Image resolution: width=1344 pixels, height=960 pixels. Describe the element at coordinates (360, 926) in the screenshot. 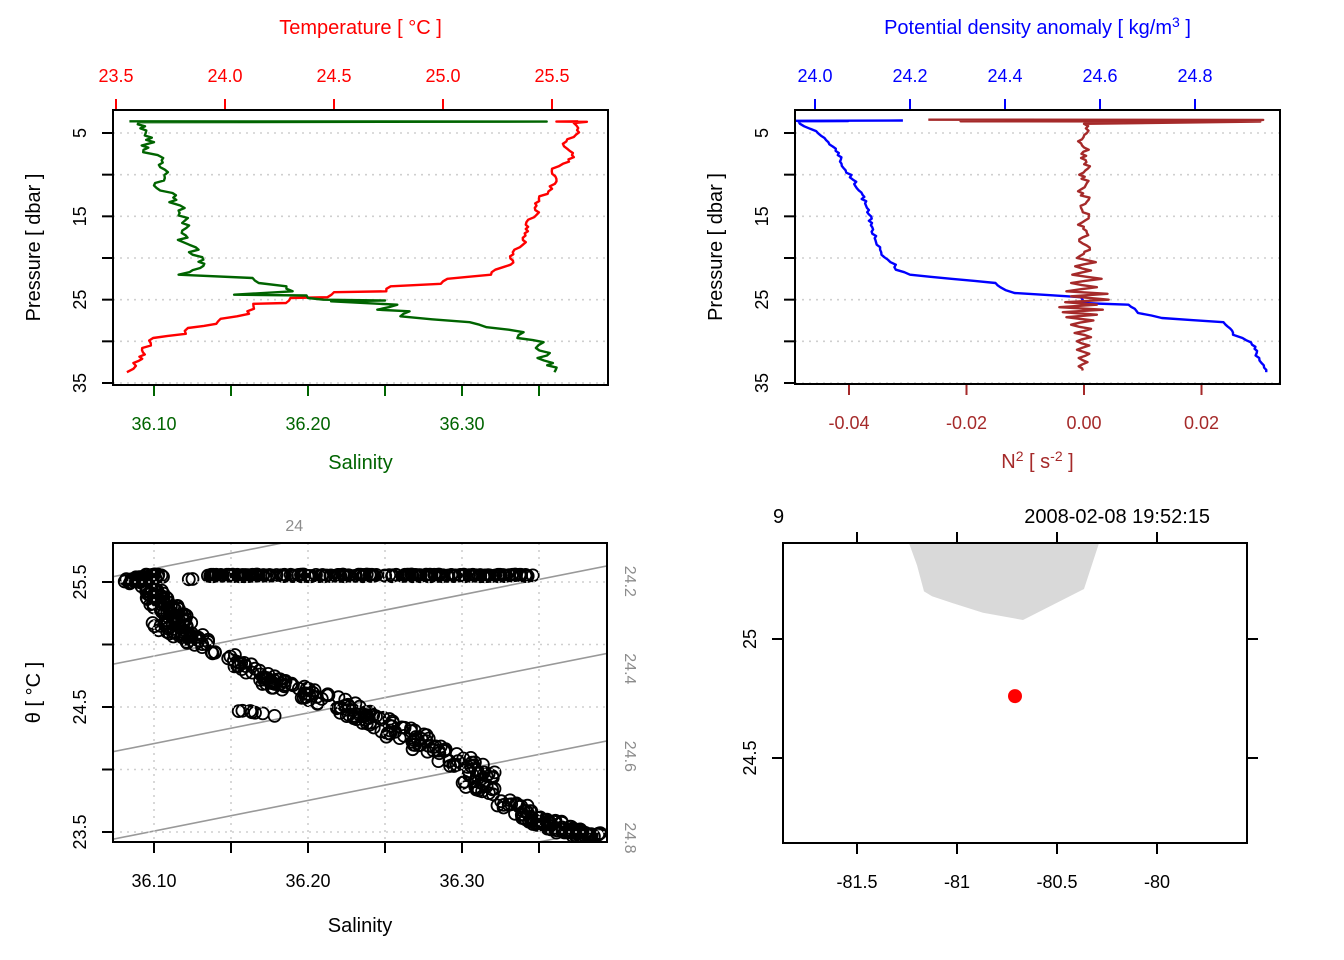

I see `salinity-axis-title: Salinity` at that location.